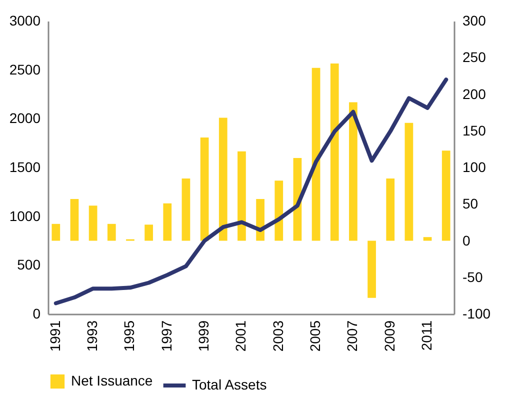  Describe the element at coordinates (25, 20) in the screenshot. I see `y-tick-label: 3000` at that location.